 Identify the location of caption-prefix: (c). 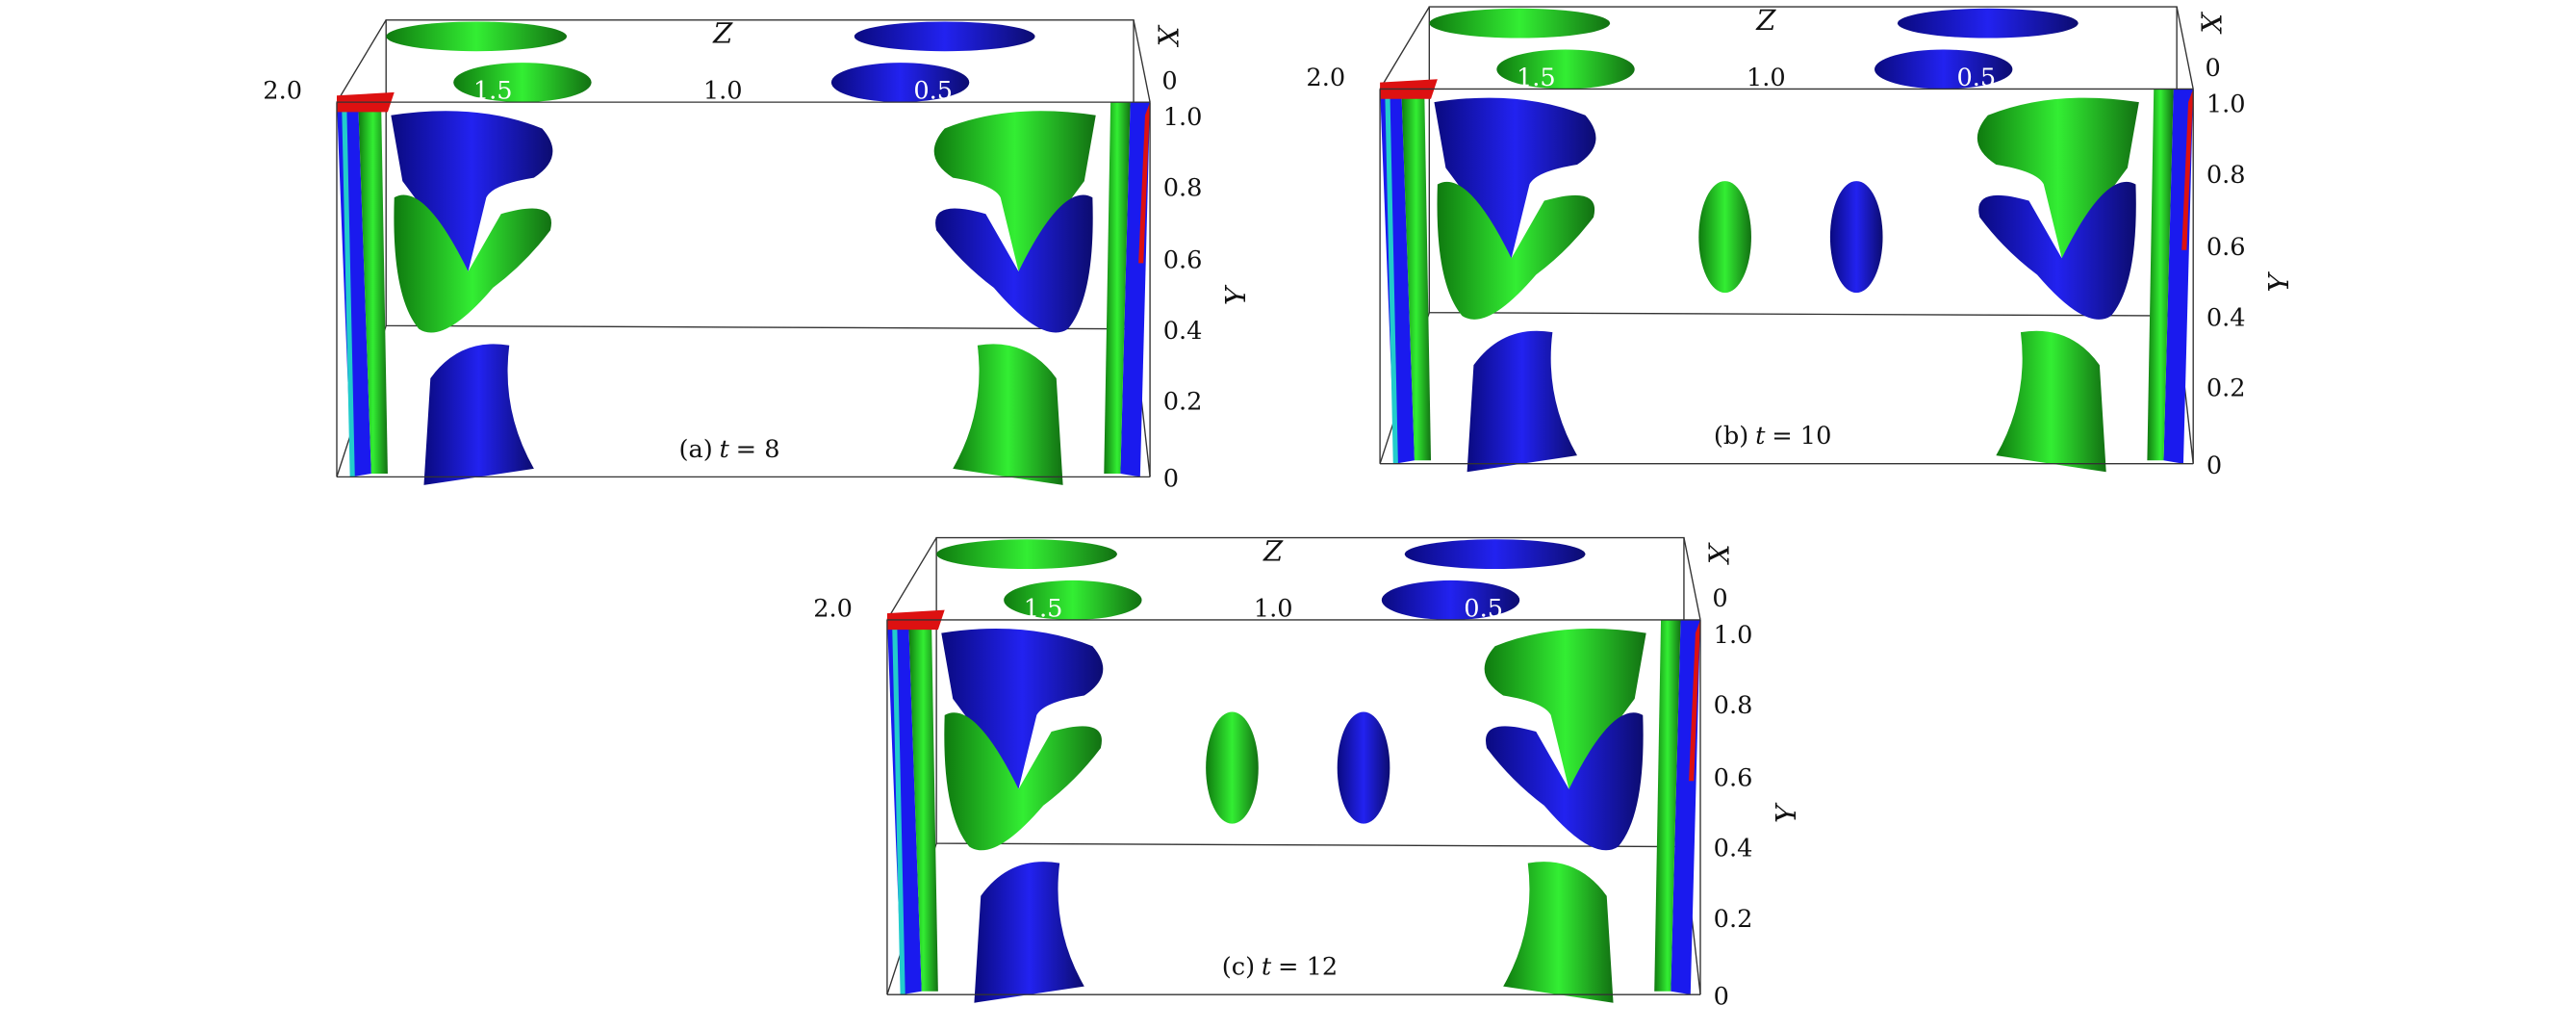
(1238, 968).